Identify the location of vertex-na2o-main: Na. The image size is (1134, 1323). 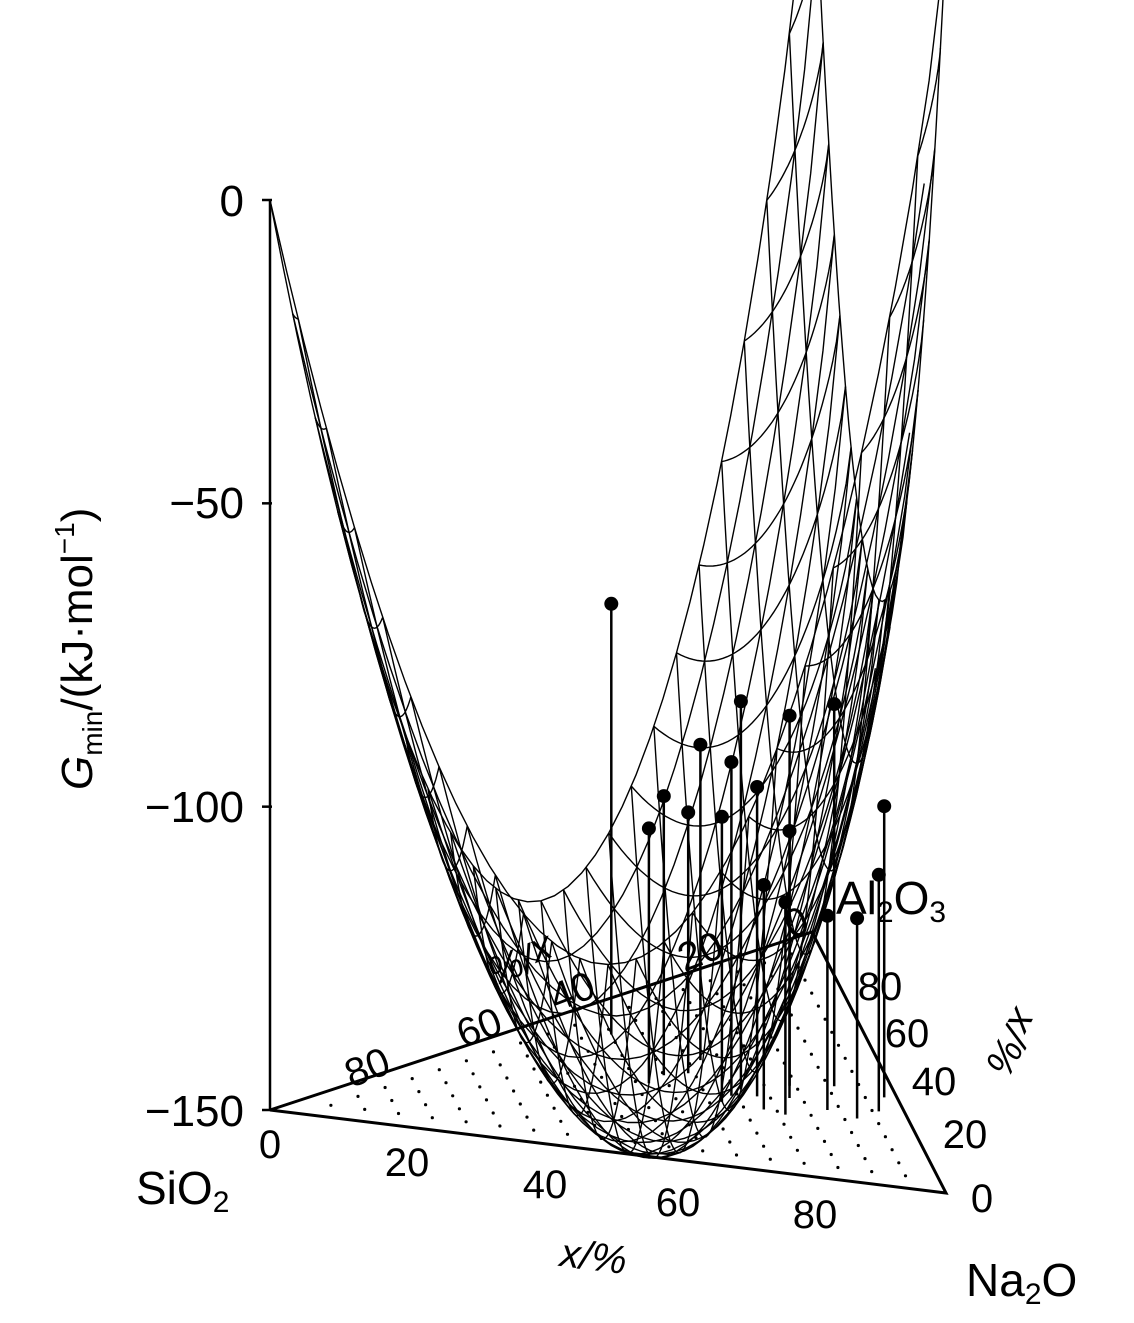
(995, 1280).